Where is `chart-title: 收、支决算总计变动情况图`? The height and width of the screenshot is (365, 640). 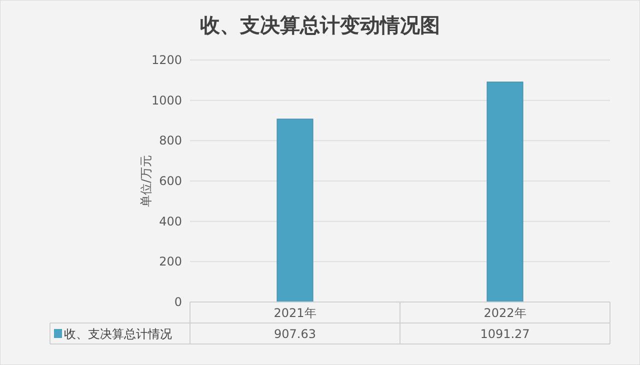
chart-title: 收、支决算总计变动情况图 is located at coordinates (320, 25).